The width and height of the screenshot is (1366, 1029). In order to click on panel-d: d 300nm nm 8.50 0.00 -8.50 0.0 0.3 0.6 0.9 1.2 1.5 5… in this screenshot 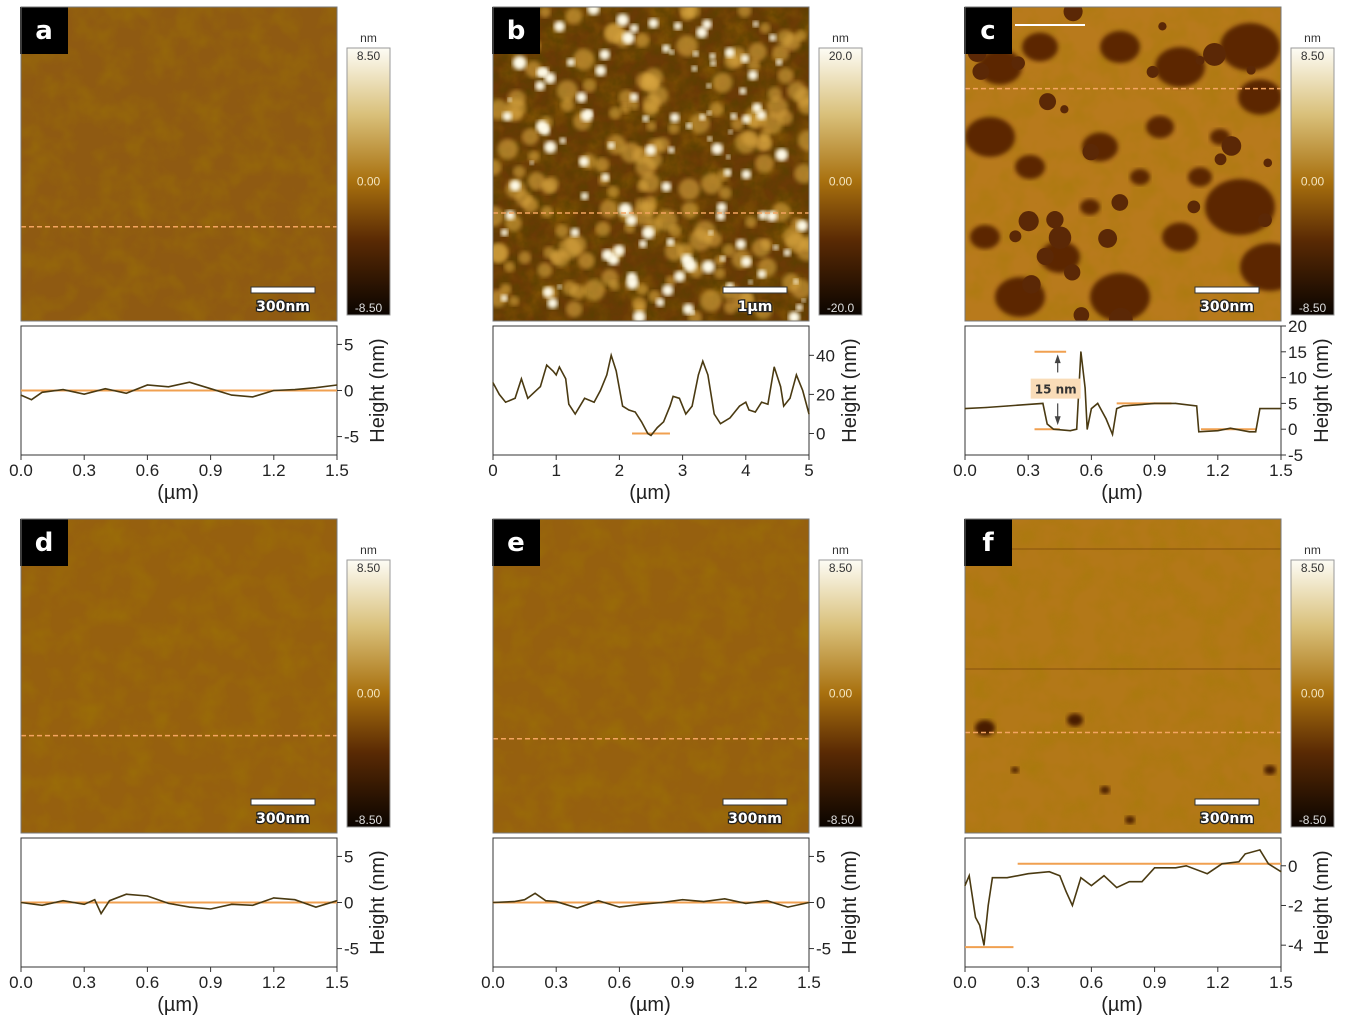, I will do `click(200, 767)`.